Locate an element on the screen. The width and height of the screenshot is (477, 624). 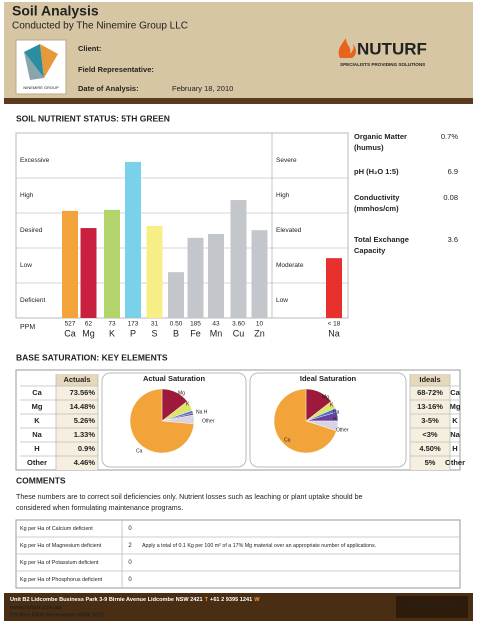
pie-slice is located at coordinates (162, 421).